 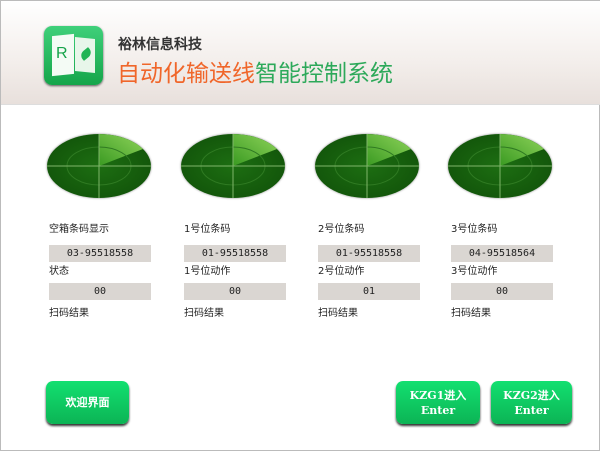 I want to click on scan-column-1: 1号位条码 01-95518558 1号位动作 00 扫码结果, so click(x=235, y=272).